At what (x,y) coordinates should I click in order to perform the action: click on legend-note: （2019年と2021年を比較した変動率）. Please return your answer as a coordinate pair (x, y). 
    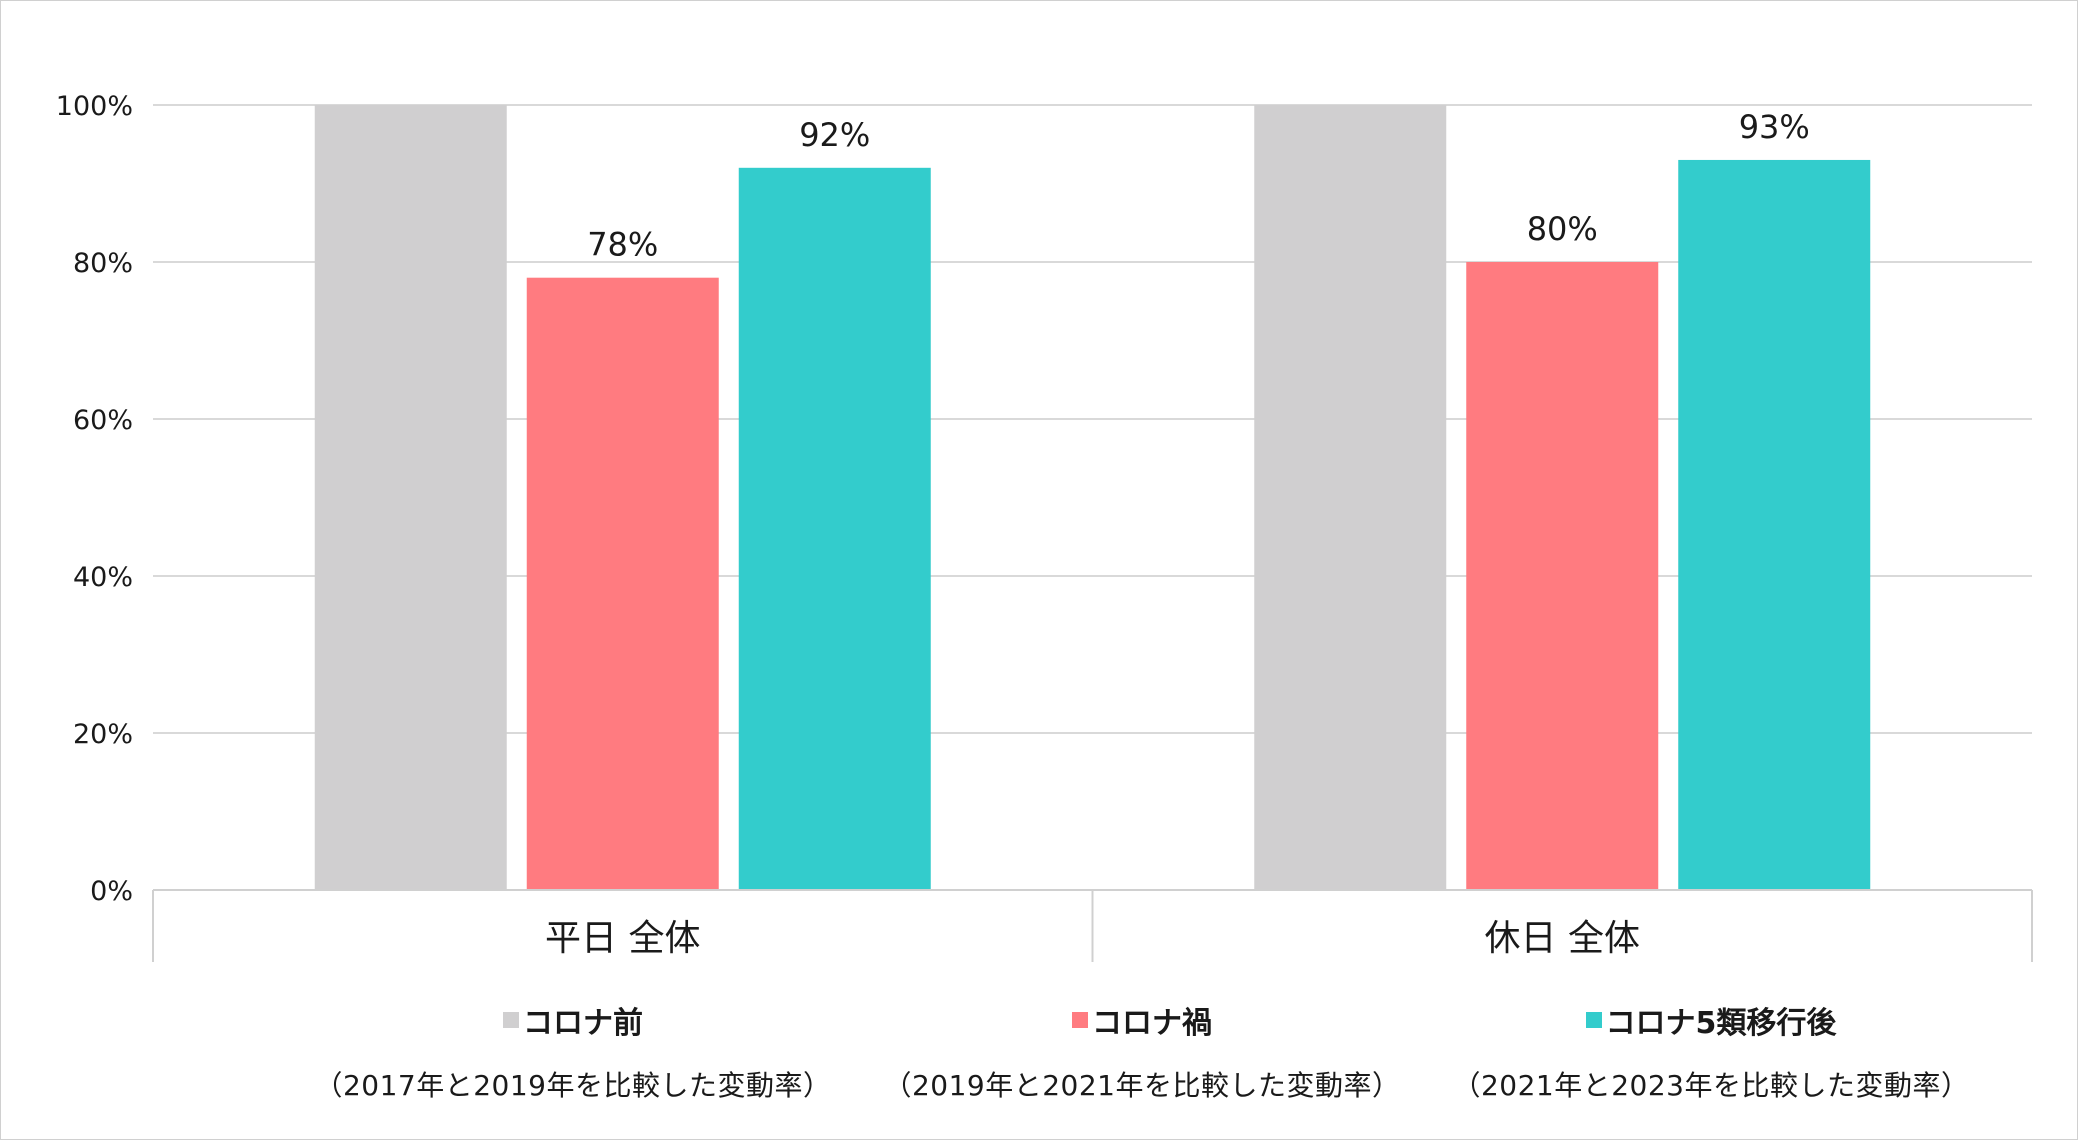
    Looking at the image, I should click on (1142, 1085).